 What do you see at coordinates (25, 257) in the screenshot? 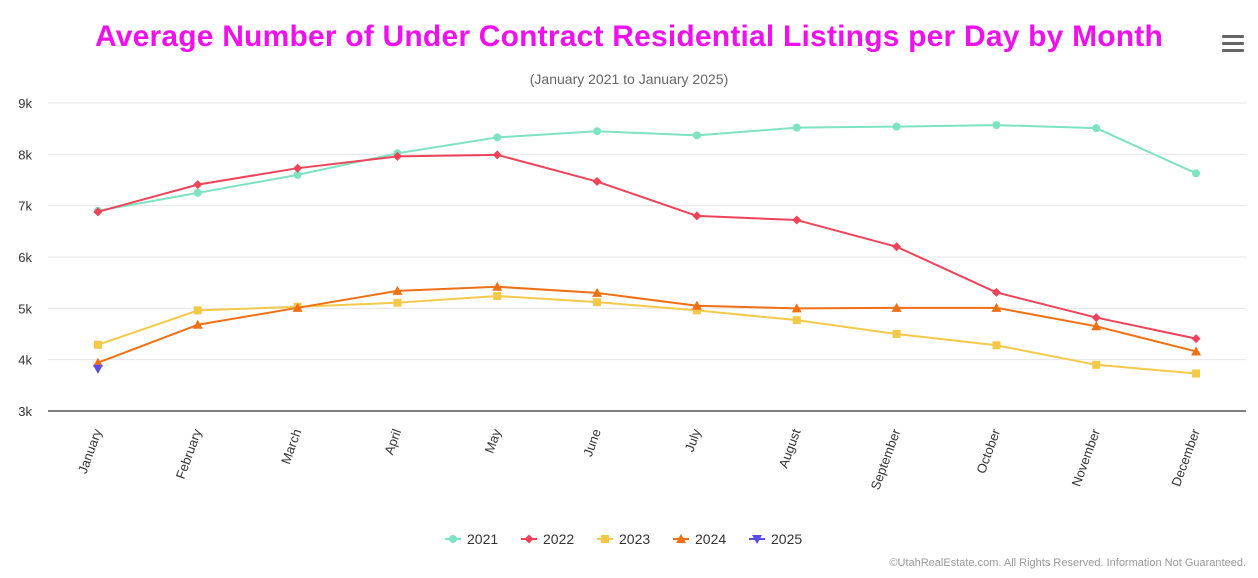
I see `y-tick-label: 6k` at bounding box center [25, 257].